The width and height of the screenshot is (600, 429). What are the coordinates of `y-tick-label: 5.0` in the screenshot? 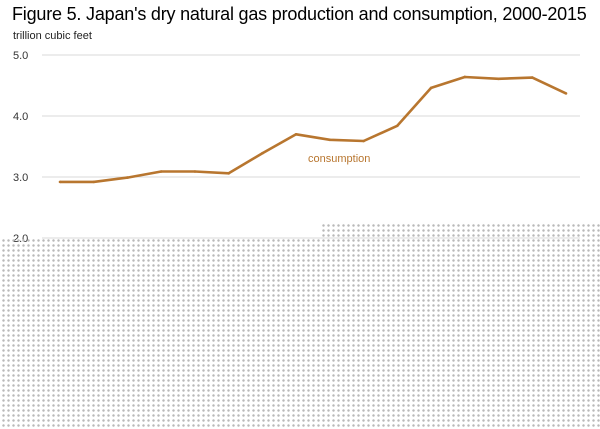 It's located at (20, 56).